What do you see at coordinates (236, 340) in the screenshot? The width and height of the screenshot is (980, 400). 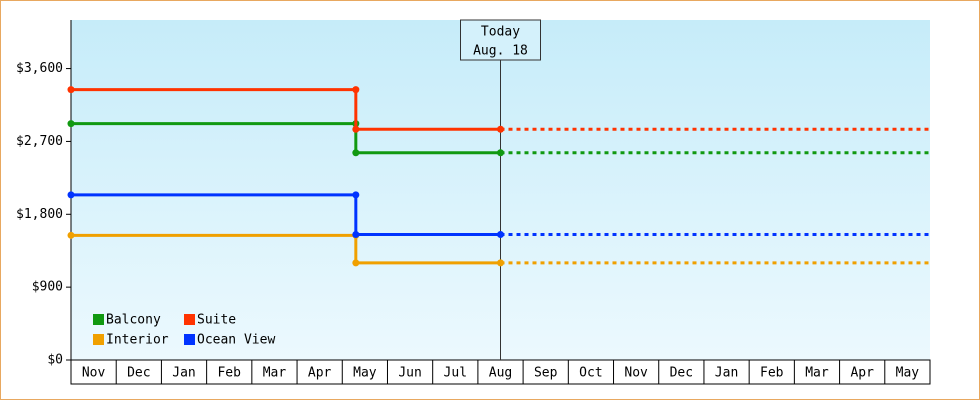 I see `legend-label: Ocean View` at bounding box center [236, 340].